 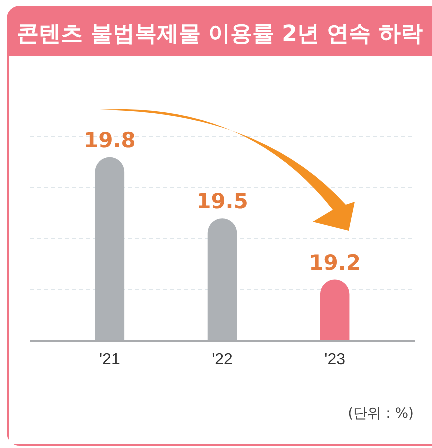 What do you see at coordinates (335, 262) in the screenshot?
I see `data-label: 19.2` at bounding box center [335, 262].